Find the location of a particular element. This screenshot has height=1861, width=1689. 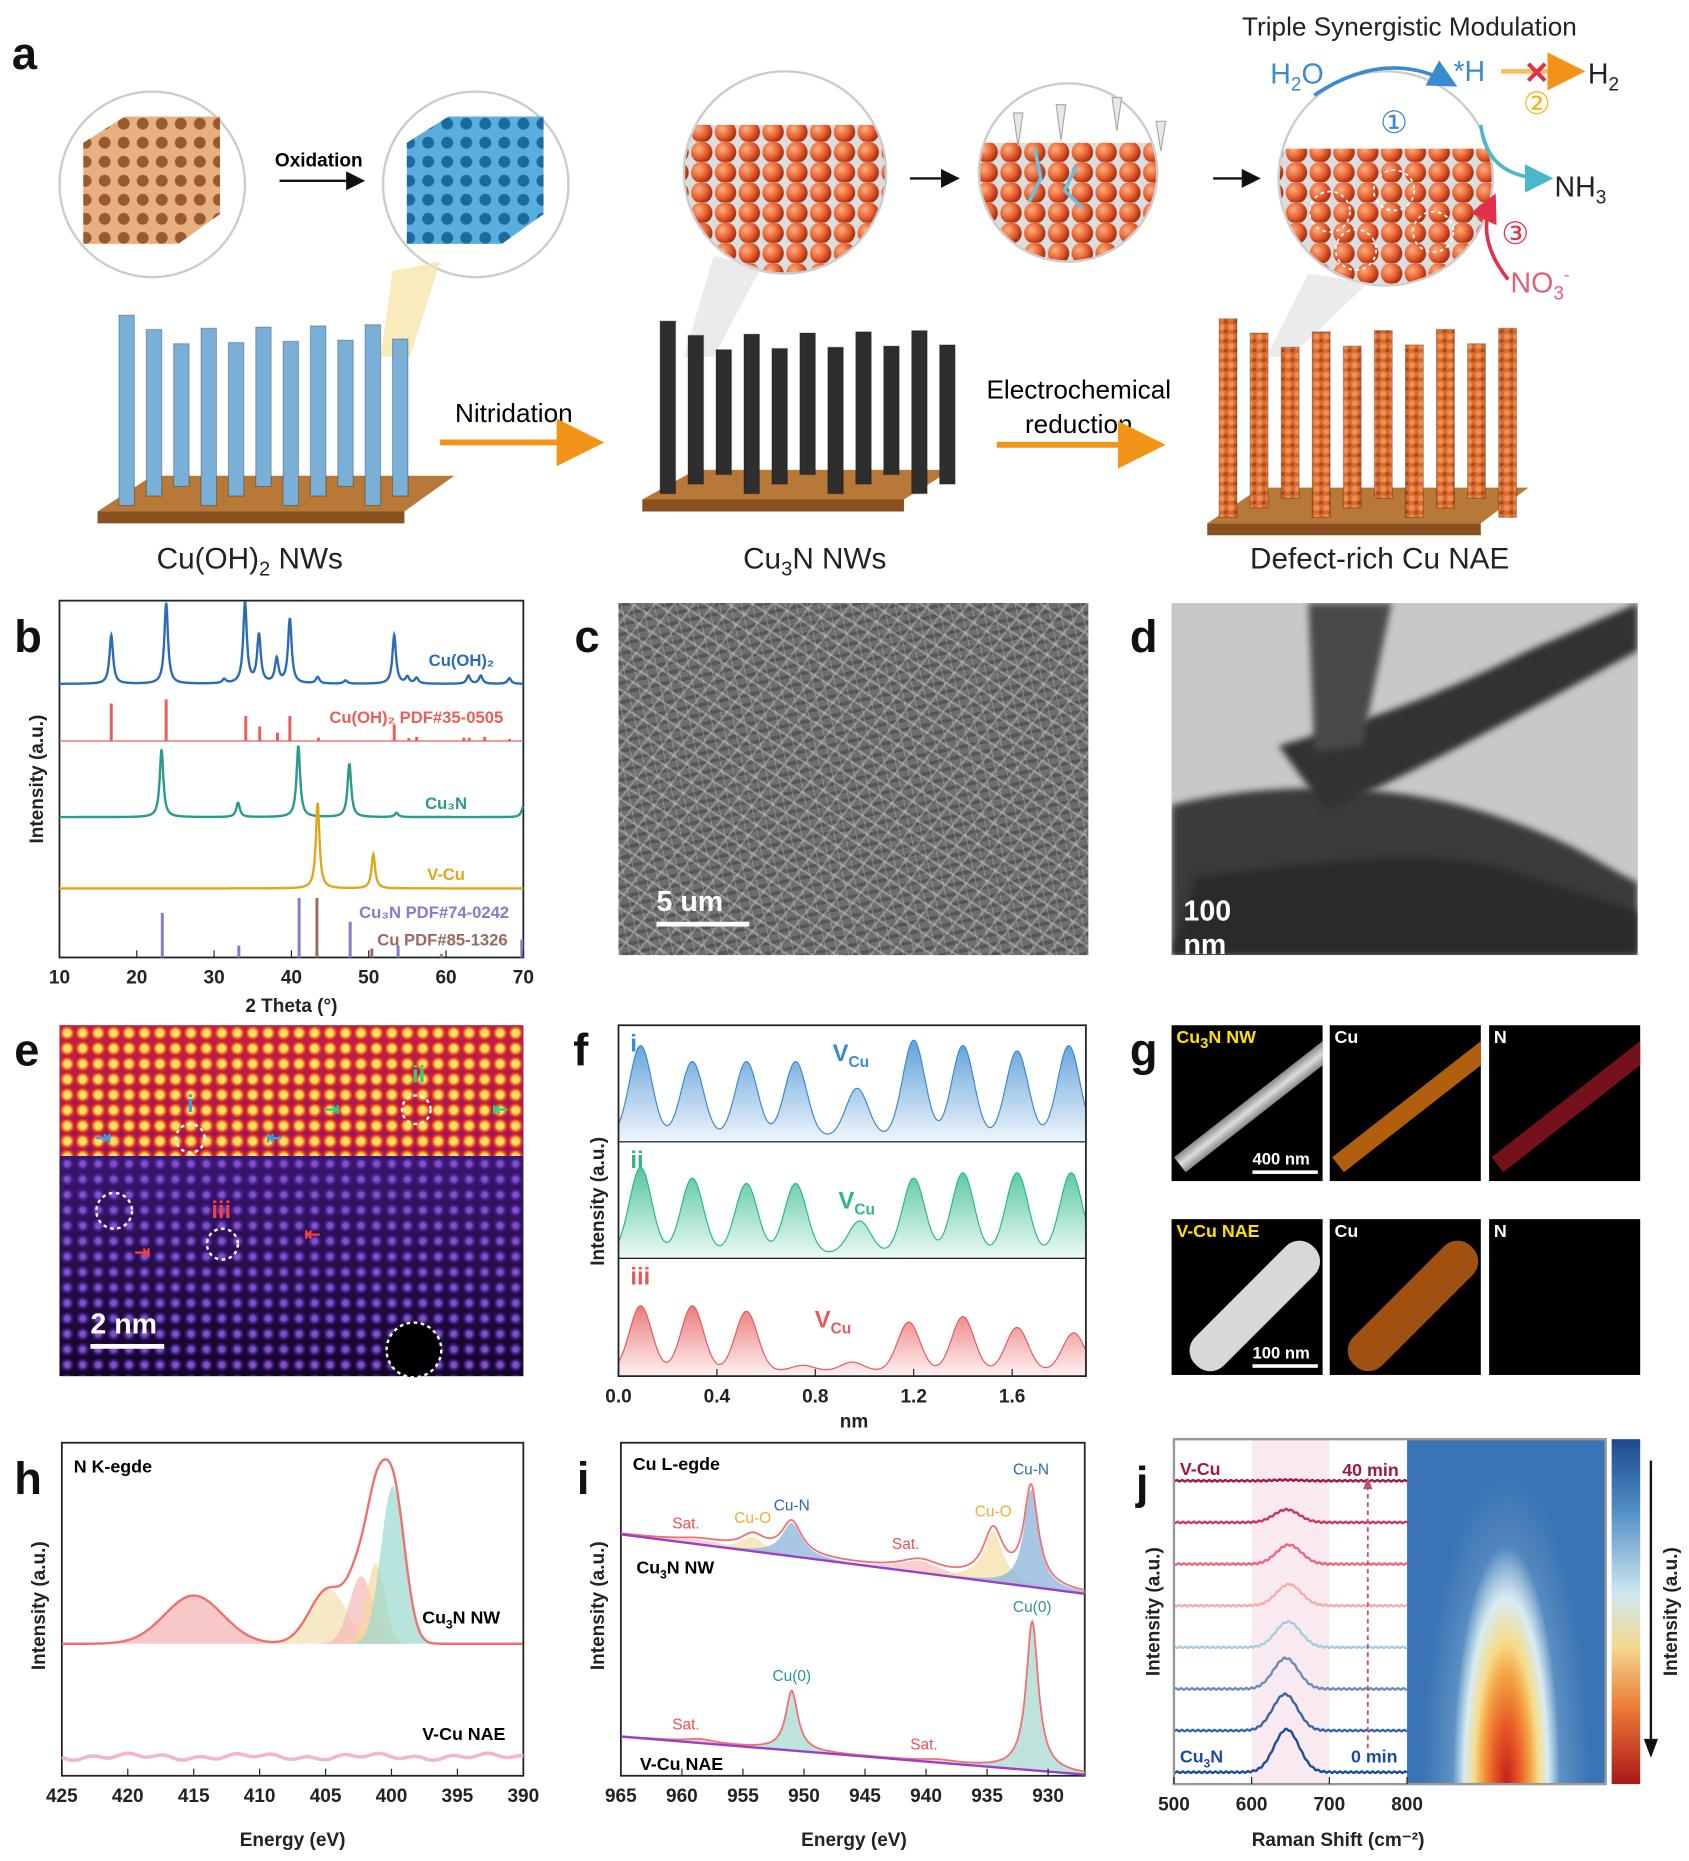

nexafs-curve is located at coordinates (292, 1551).